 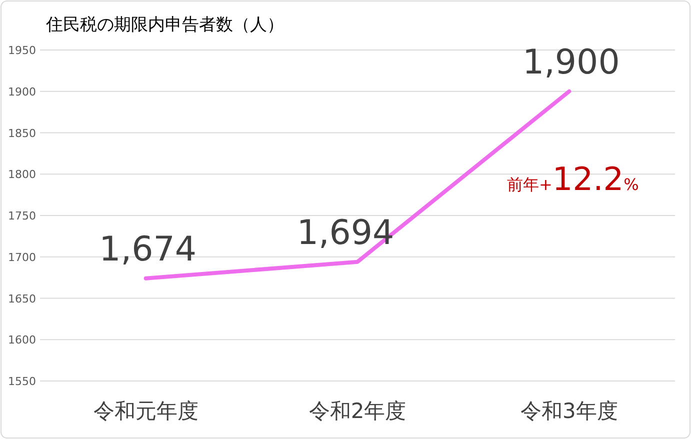 I want to click on data-label: 1,694, so click(x=345, y=232).